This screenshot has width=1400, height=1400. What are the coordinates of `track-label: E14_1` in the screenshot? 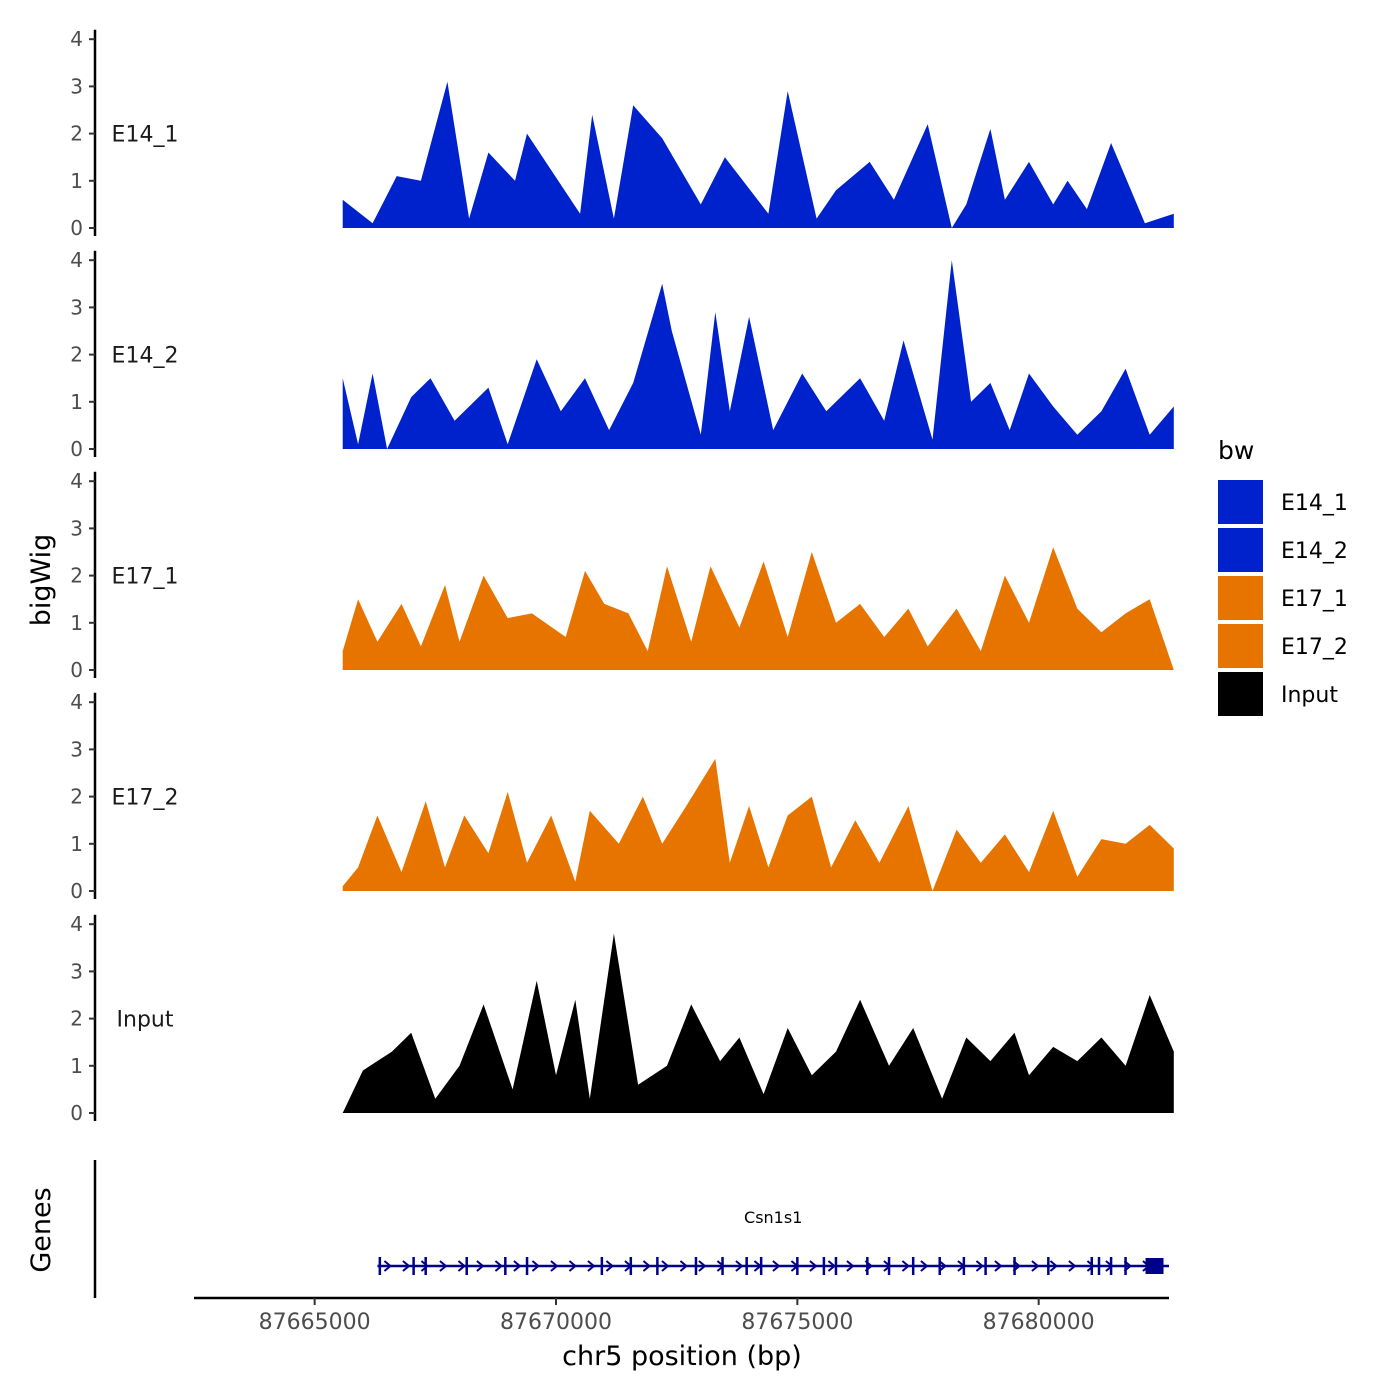 It's located at (145, 135).